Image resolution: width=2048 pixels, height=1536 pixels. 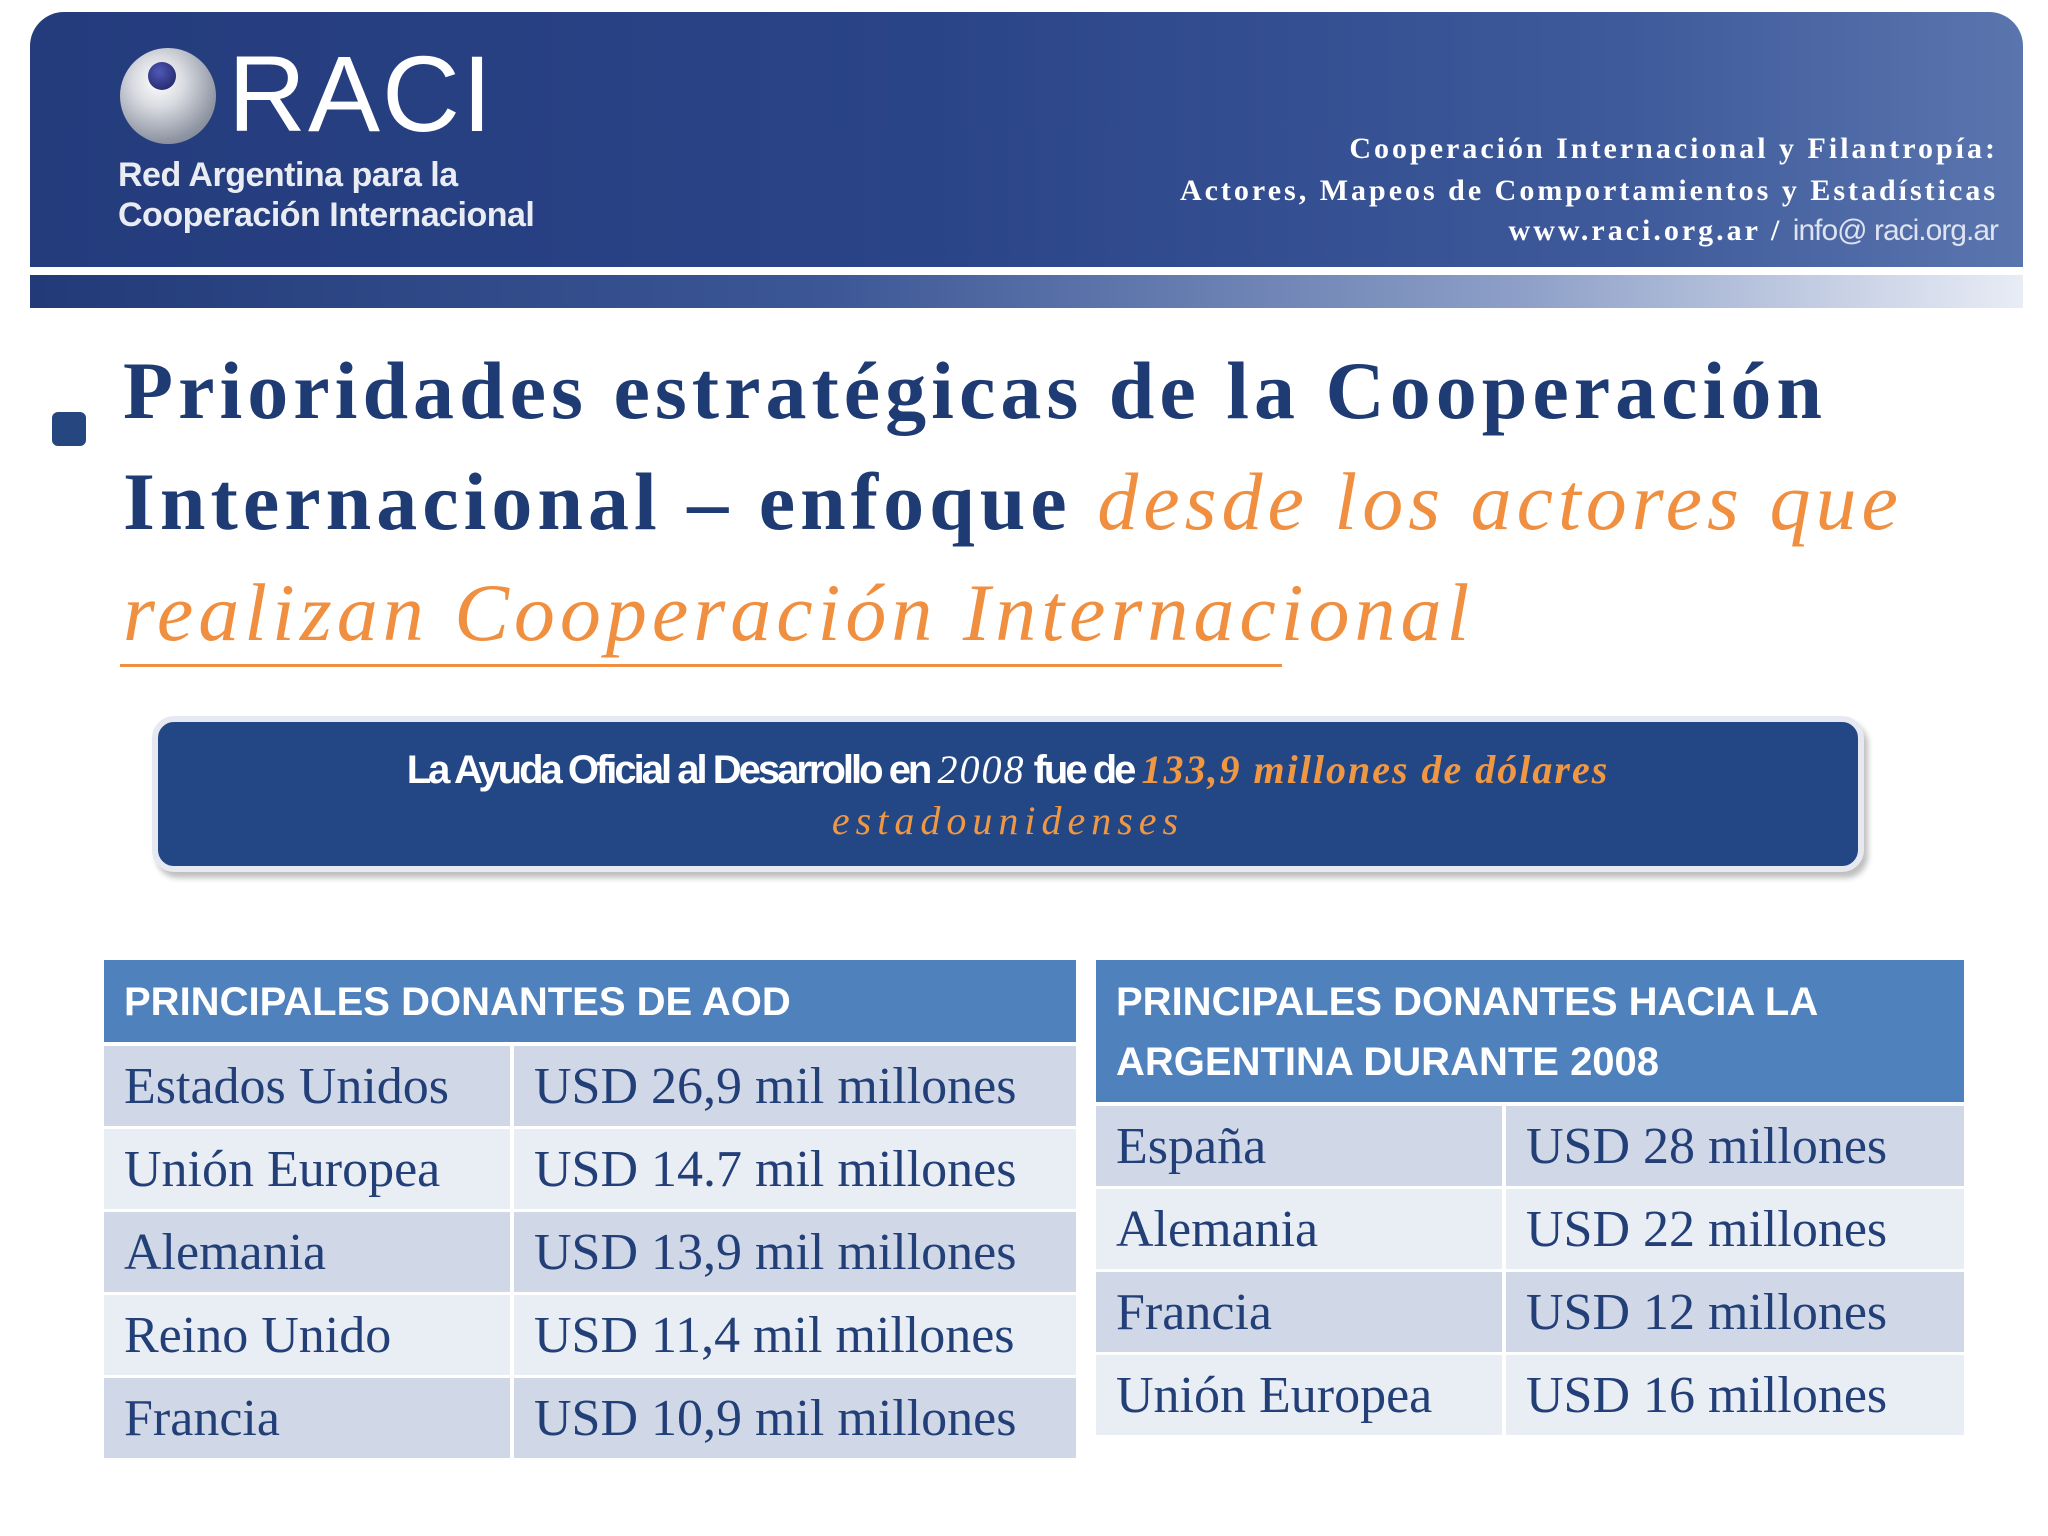 What do you see at coordinates (701, 665) in the screenshot?
I see `title-underline` at bounding box center [701, 665].